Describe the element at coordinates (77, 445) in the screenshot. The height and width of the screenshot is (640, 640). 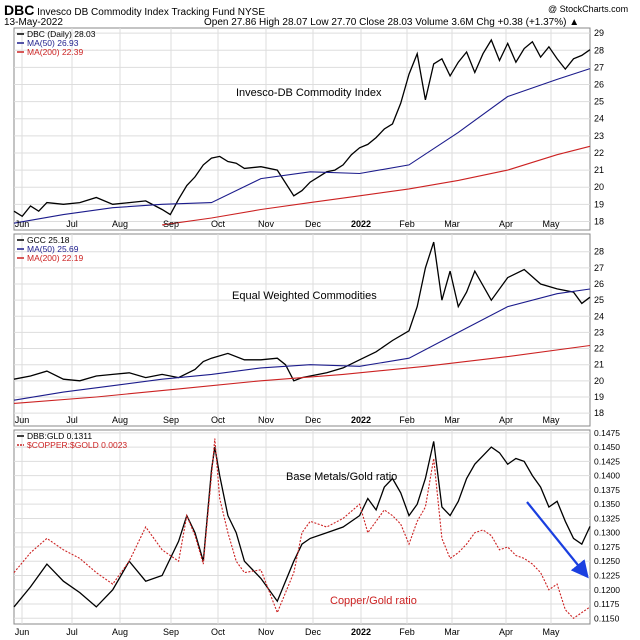
I see `legend-entry: $COPPER:$GOLD 0.0023` at that location.